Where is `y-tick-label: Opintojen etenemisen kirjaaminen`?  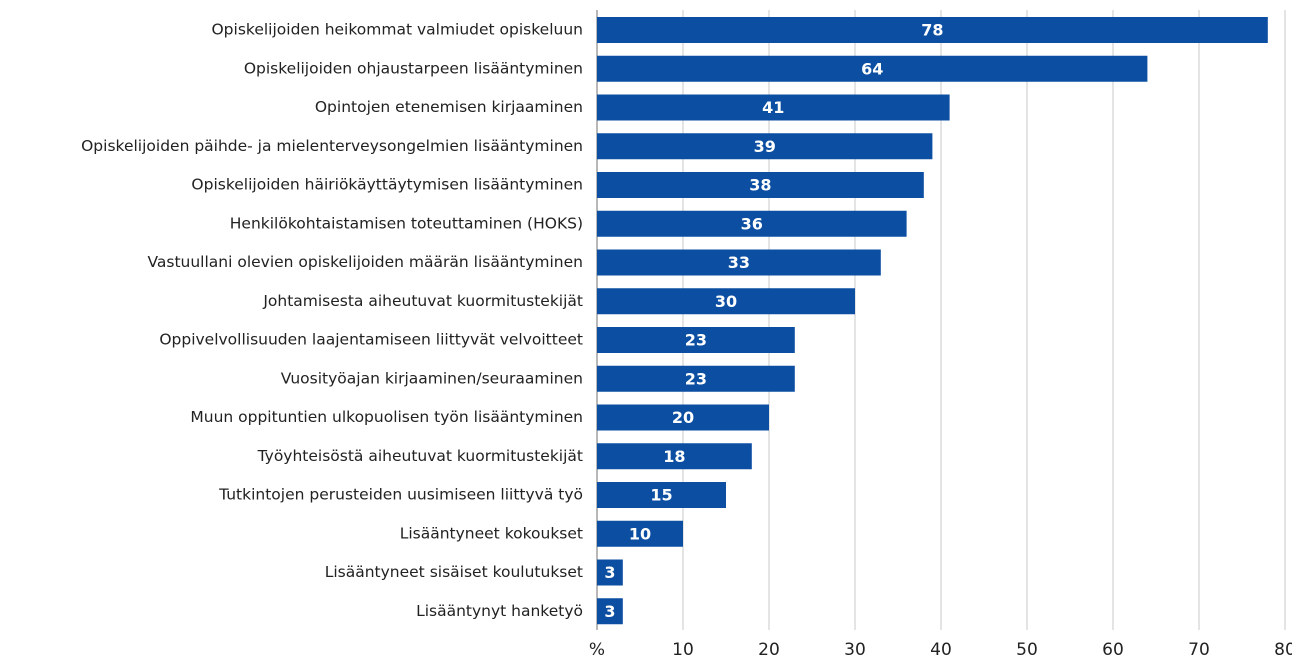 y-tick-label: Opintojen etenemisen kirjaaminen is located at coordinates (449, 107).